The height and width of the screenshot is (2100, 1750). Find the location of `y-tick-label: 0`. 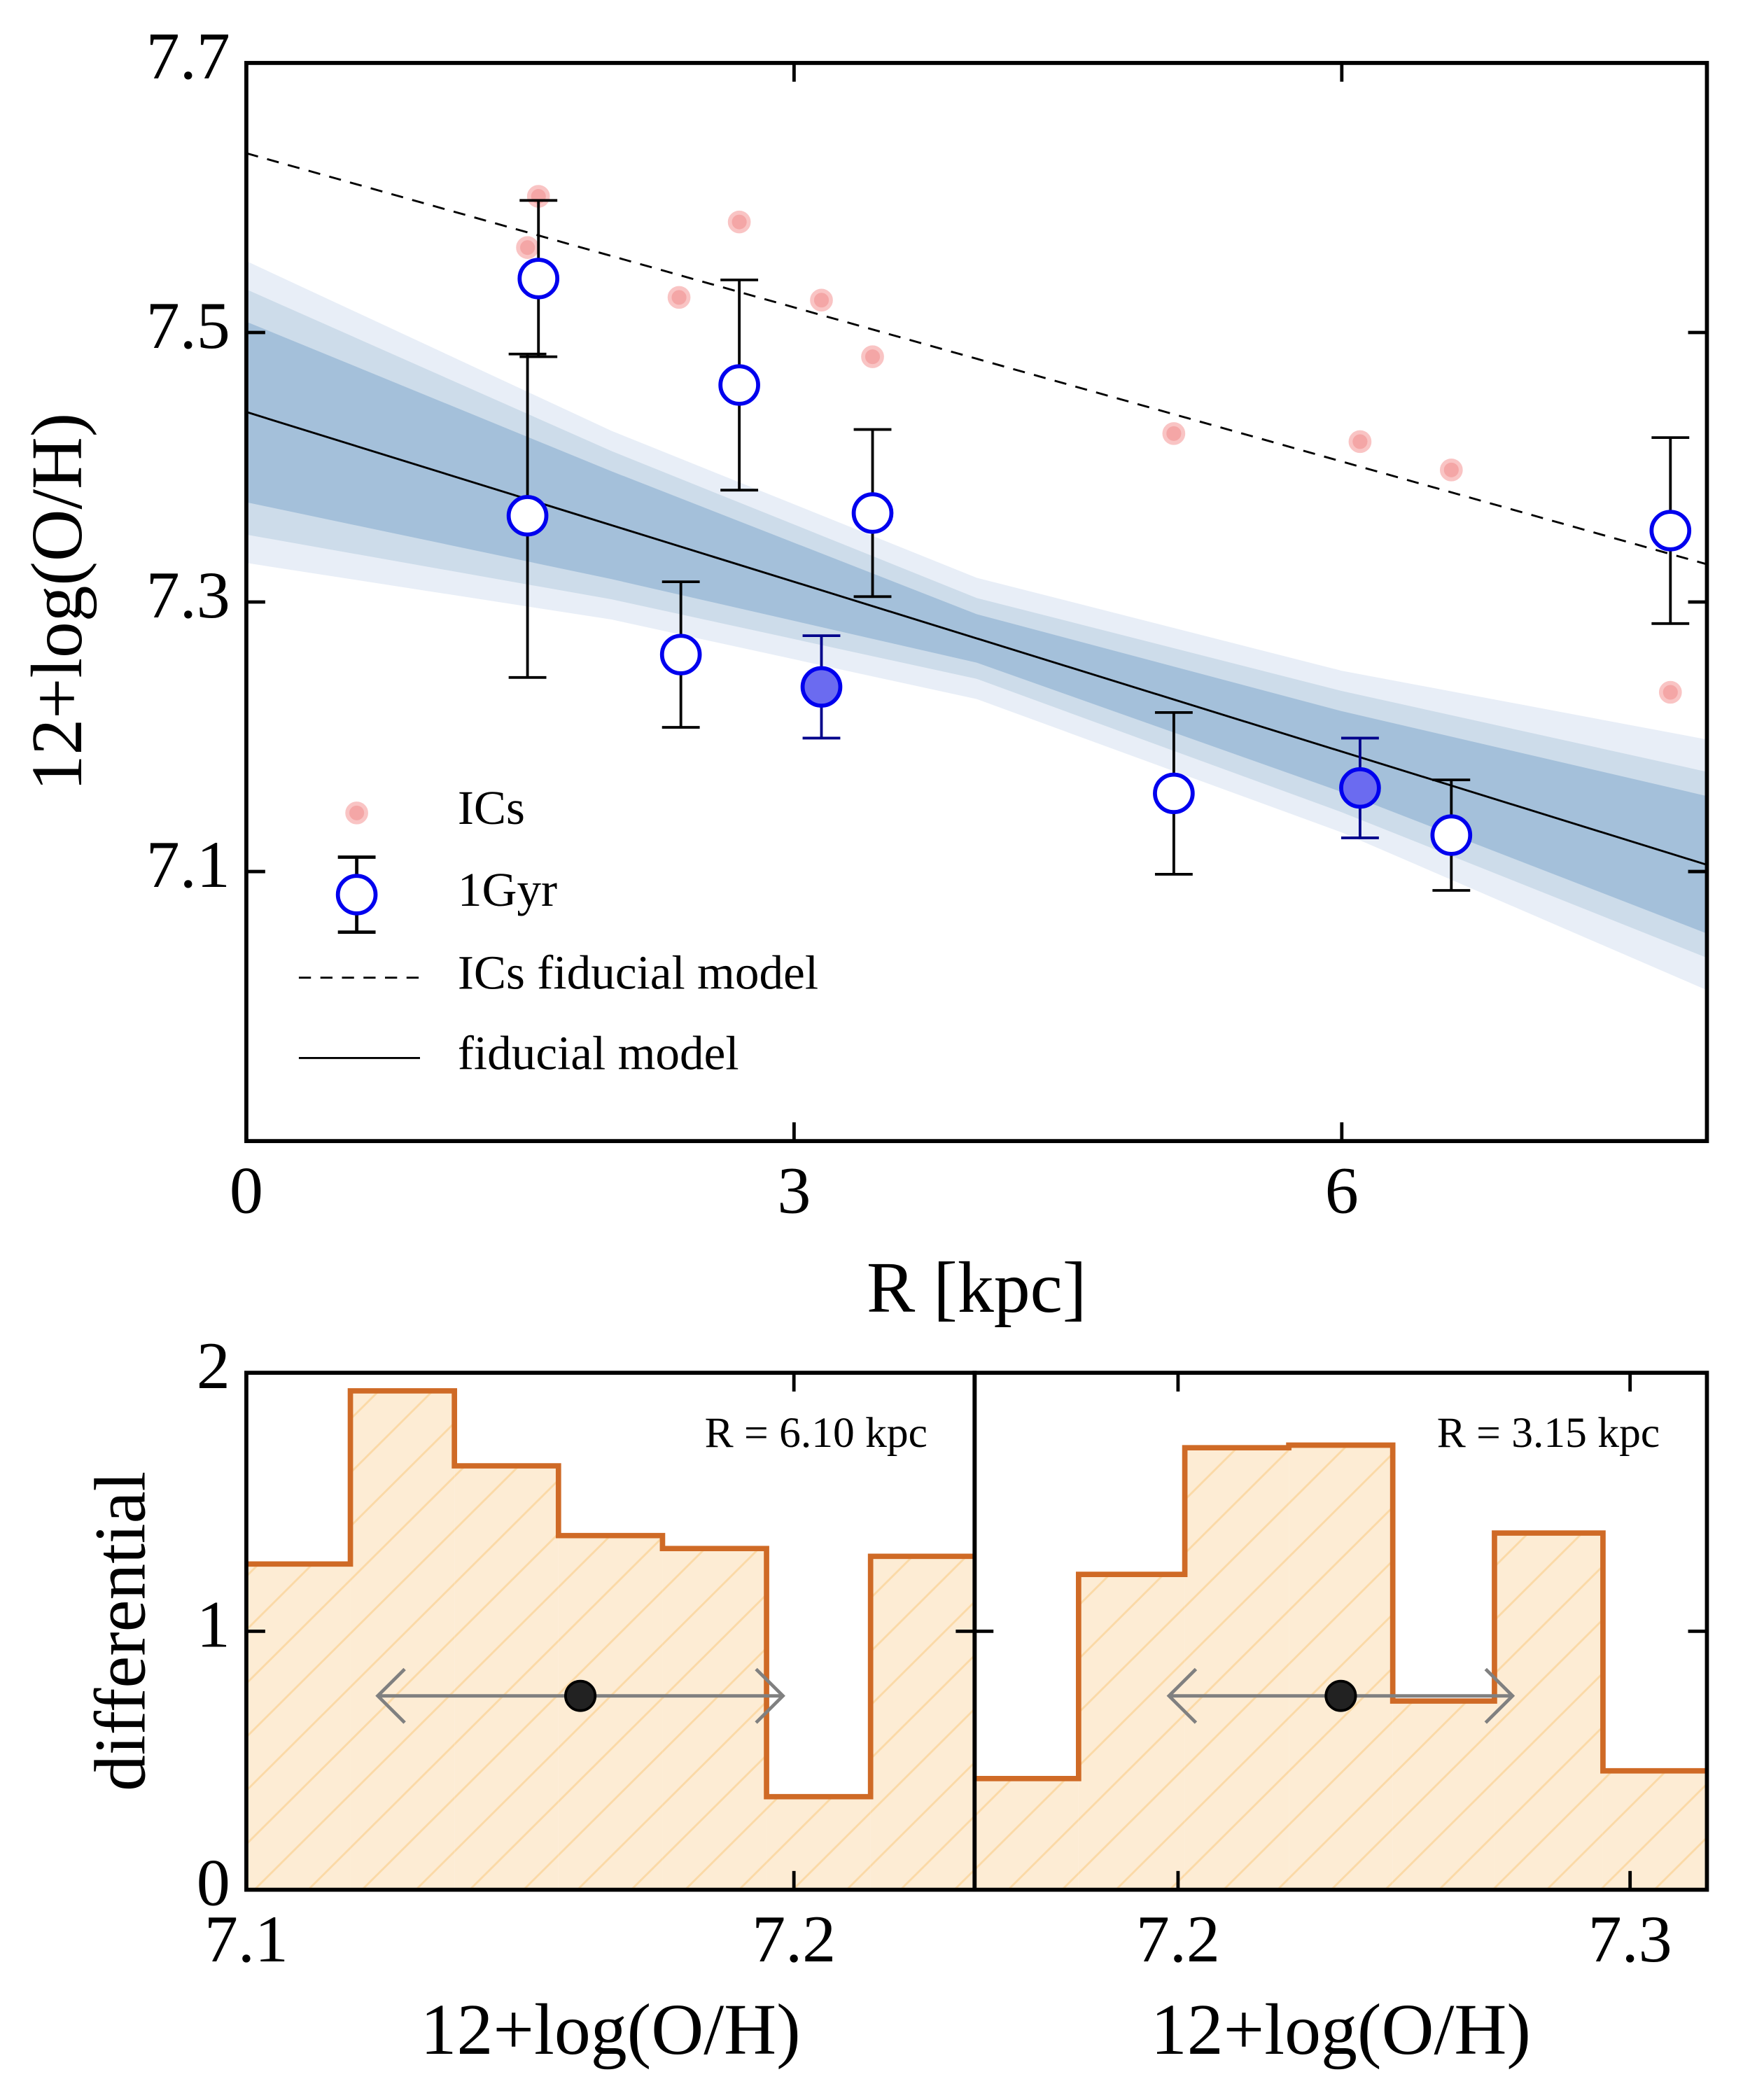

y-tick-label: 0 is located at coordinates (213, 1883).